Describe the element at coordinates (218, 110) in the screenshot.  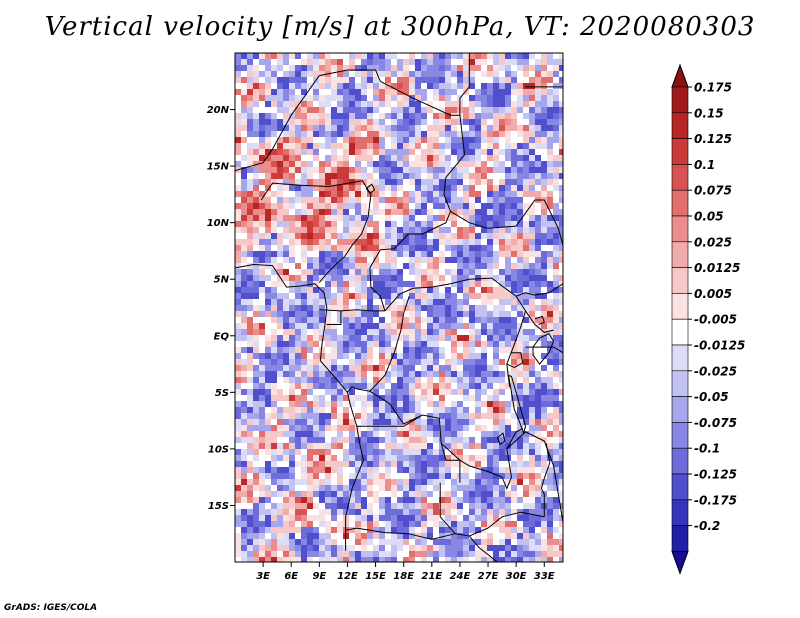
I see `lat-tick-label: 20N` at that location.